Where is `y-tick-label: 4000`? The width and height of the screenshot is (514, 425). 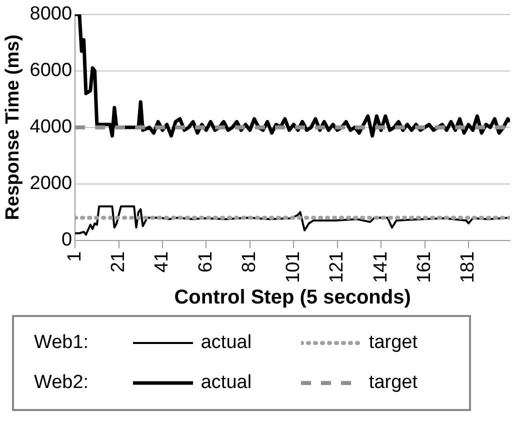
y-tick-label: 4000 is located at coordinates (51, 127).